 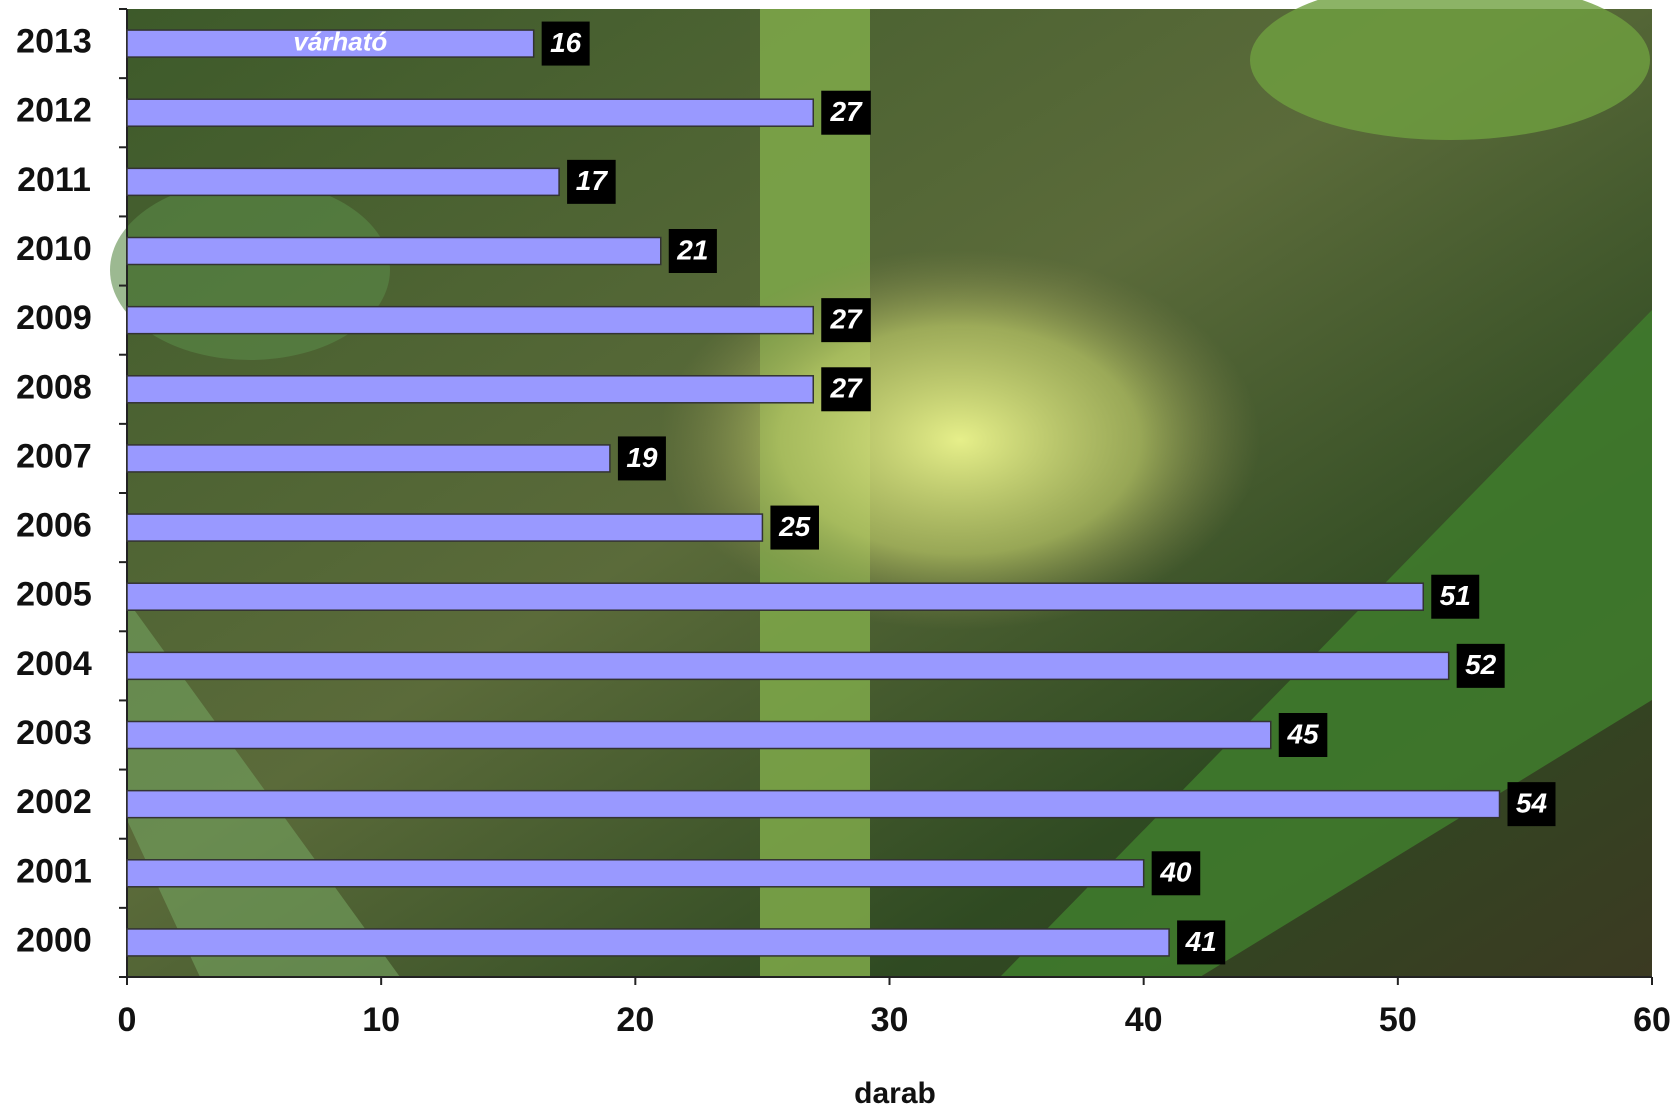 What do you see at coordinates (340, 41) in the screenshot?
I see `annotation: várható` at bounding box center [340, 41].